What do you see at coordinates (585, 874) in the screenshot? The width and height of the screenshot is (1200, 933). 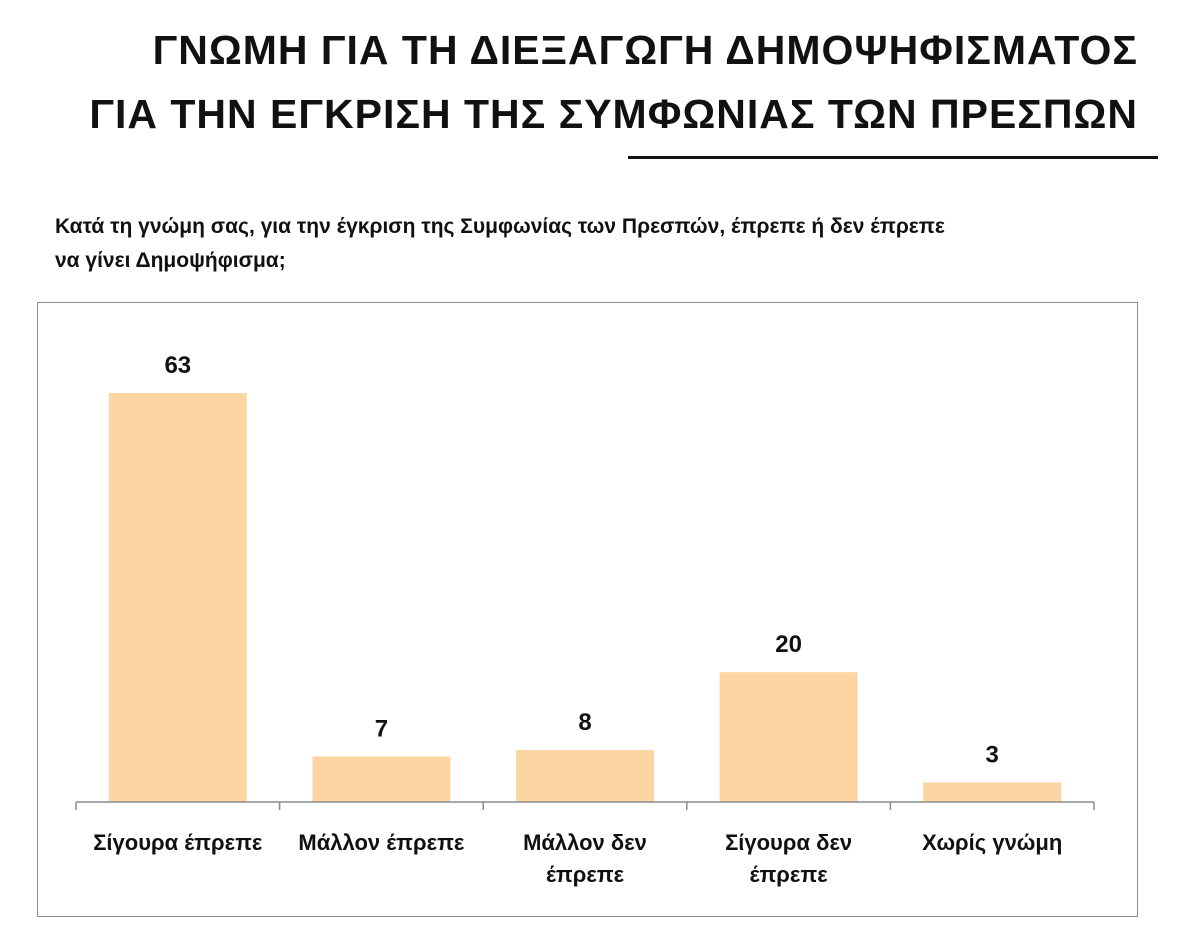 I see `category-label-2-1: έπρεπε` at bounding box center [585, 874].